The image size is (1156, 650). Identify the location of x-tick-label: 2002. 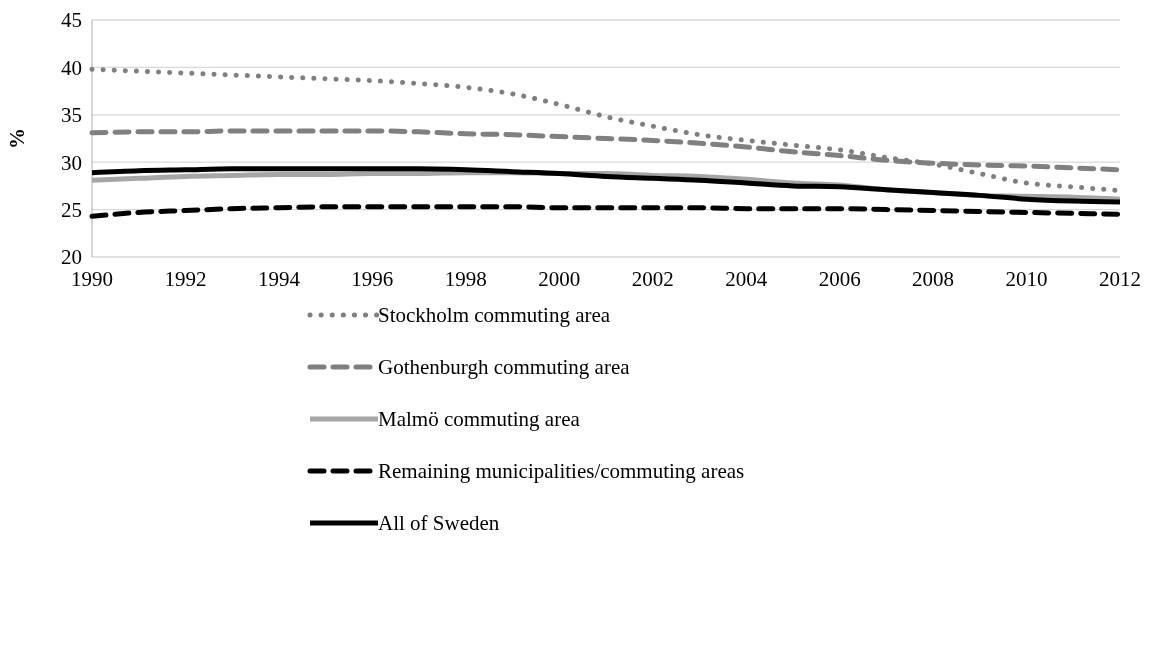
(652, 279).